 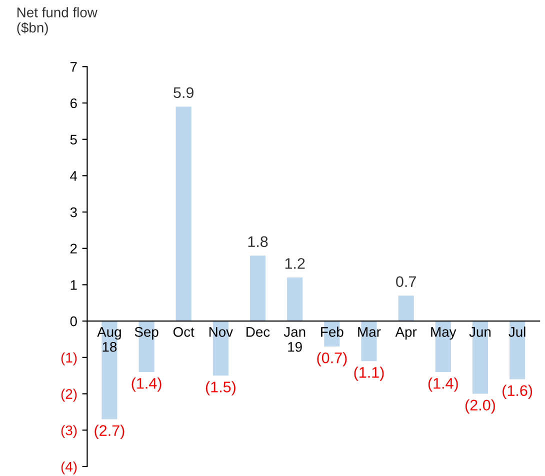 What do you see at coordinates (221, 388) in the screenshot?
I see `data-label: (1.5)` at bounding box center [221, 388].